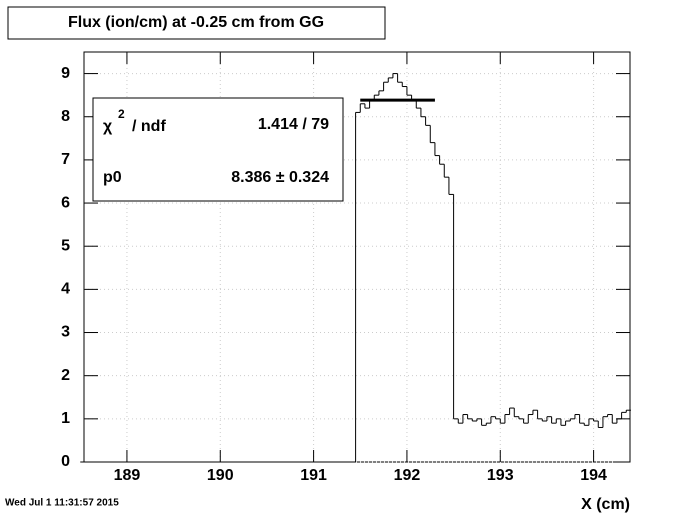 This screenshot has height=514, width=700. What do you see at coordinates (149, 126) in the screenshot?
I see `stats-ndf: / ndf` at bounding box center [149, 126].